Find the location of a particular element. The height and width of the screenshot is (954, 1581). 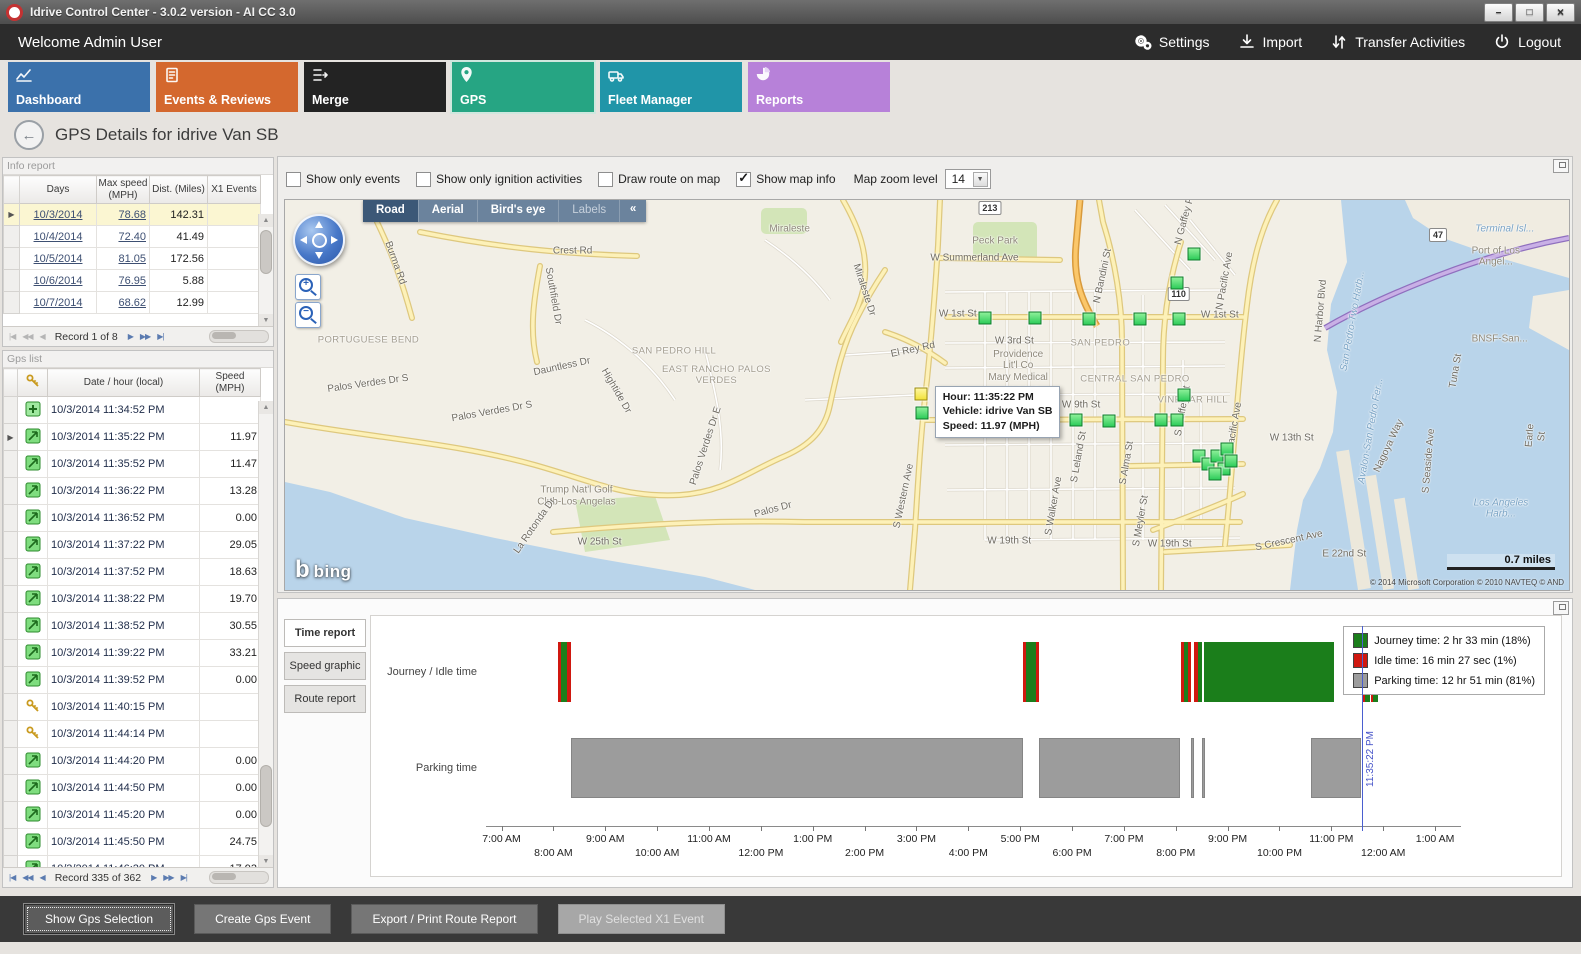

button-create-gps-event: Create Gps Event is located at coordinates (263, 919).